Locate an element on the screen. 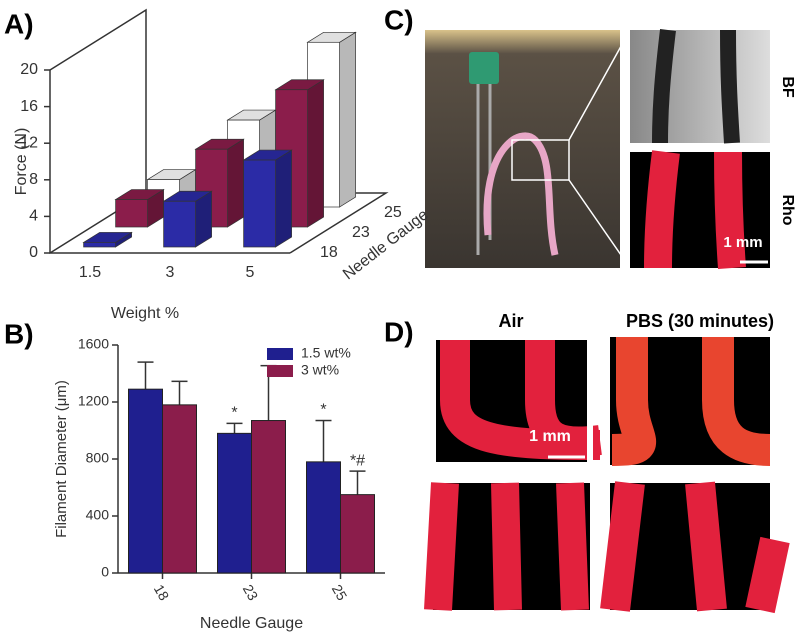 The height and width of the screenshot is (636, 800). column-header: PBS (30 minutes) is located at coordinates (700, 321).